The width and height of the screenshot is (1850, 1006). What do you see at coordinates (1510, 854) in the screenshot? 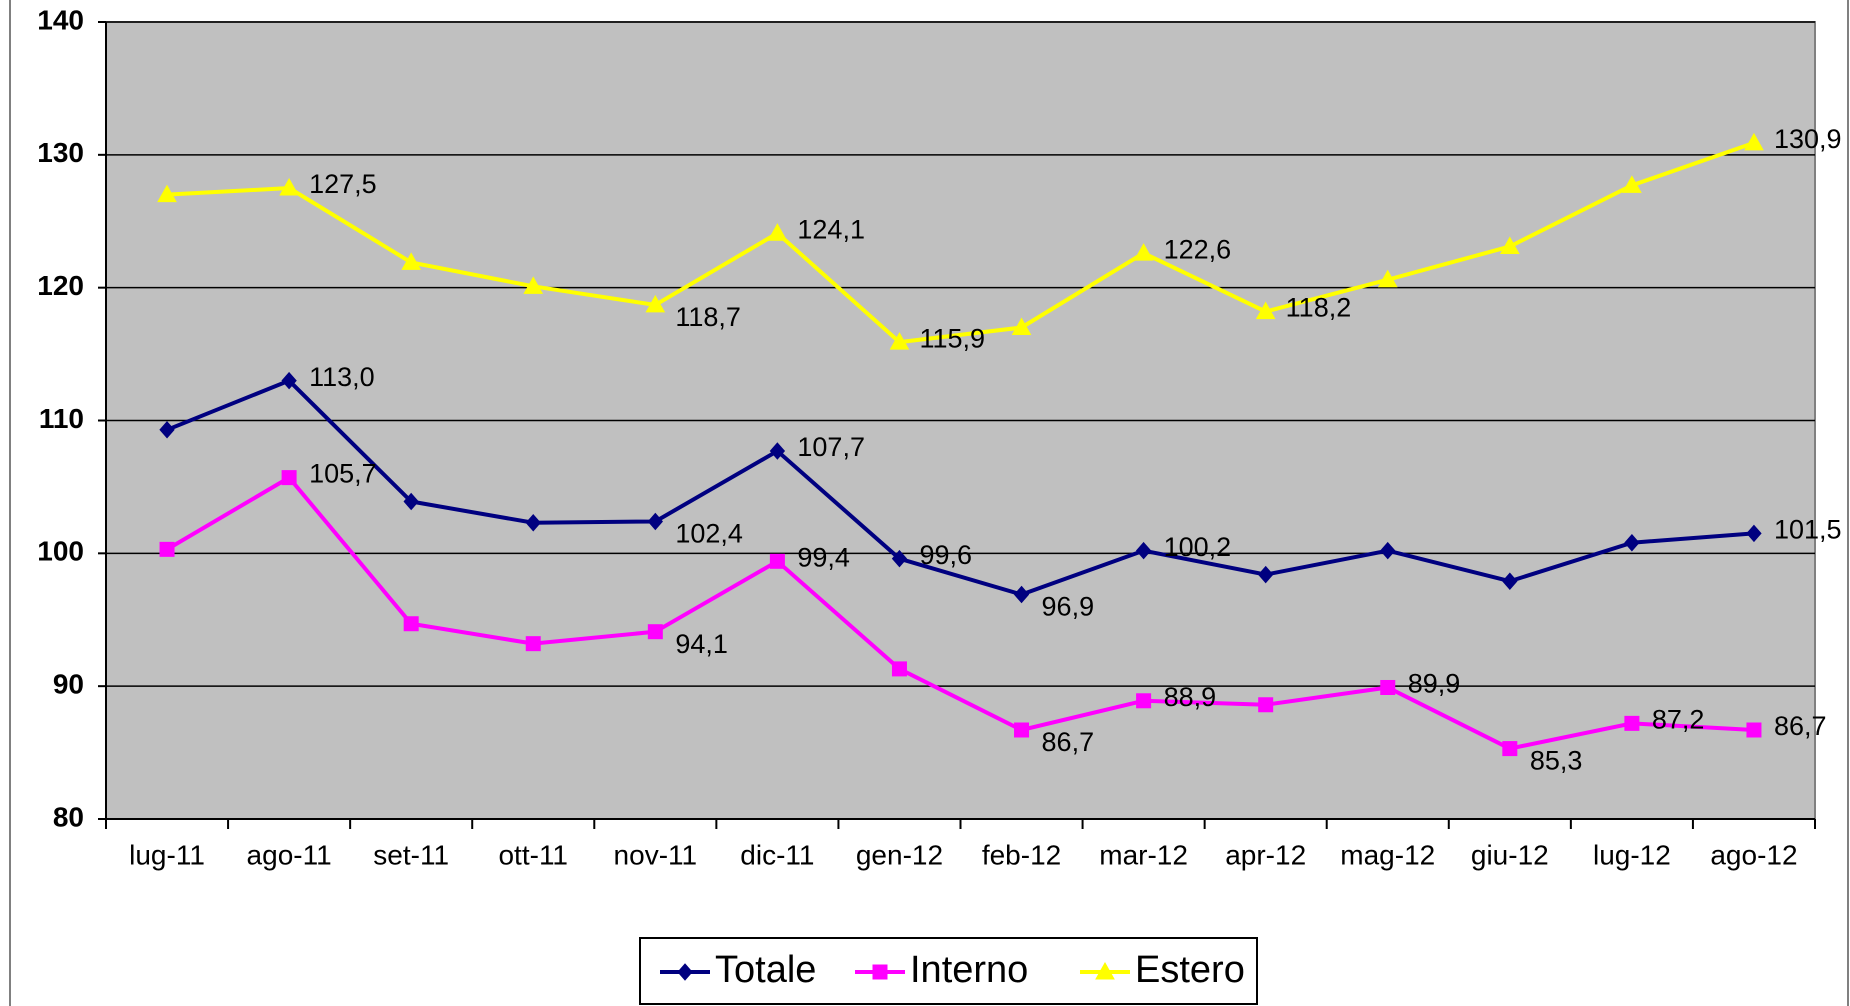
I see `x-tick-label: giu-12` at bounding box center [1510, 854].